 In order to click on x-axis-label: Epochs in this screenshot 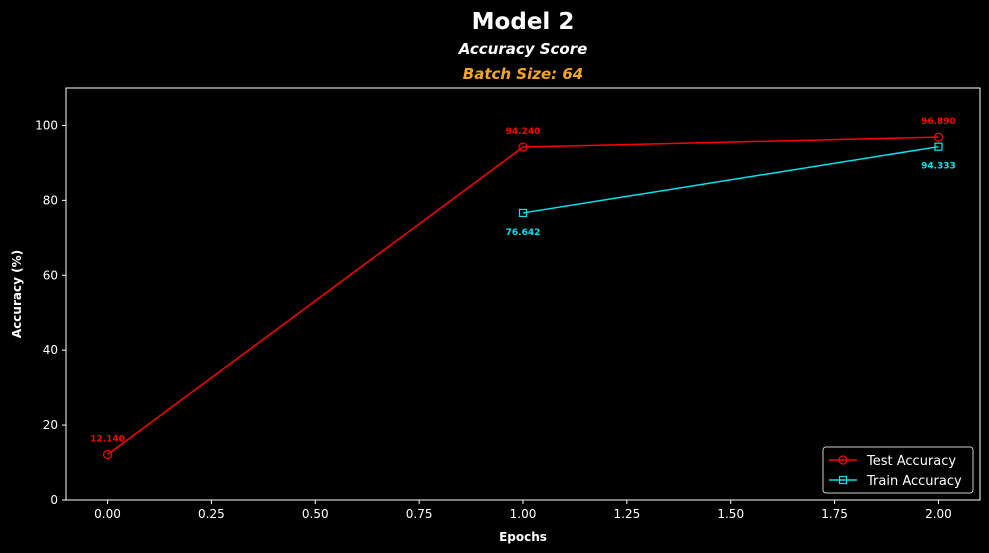, I will do `click(523, 537)`.